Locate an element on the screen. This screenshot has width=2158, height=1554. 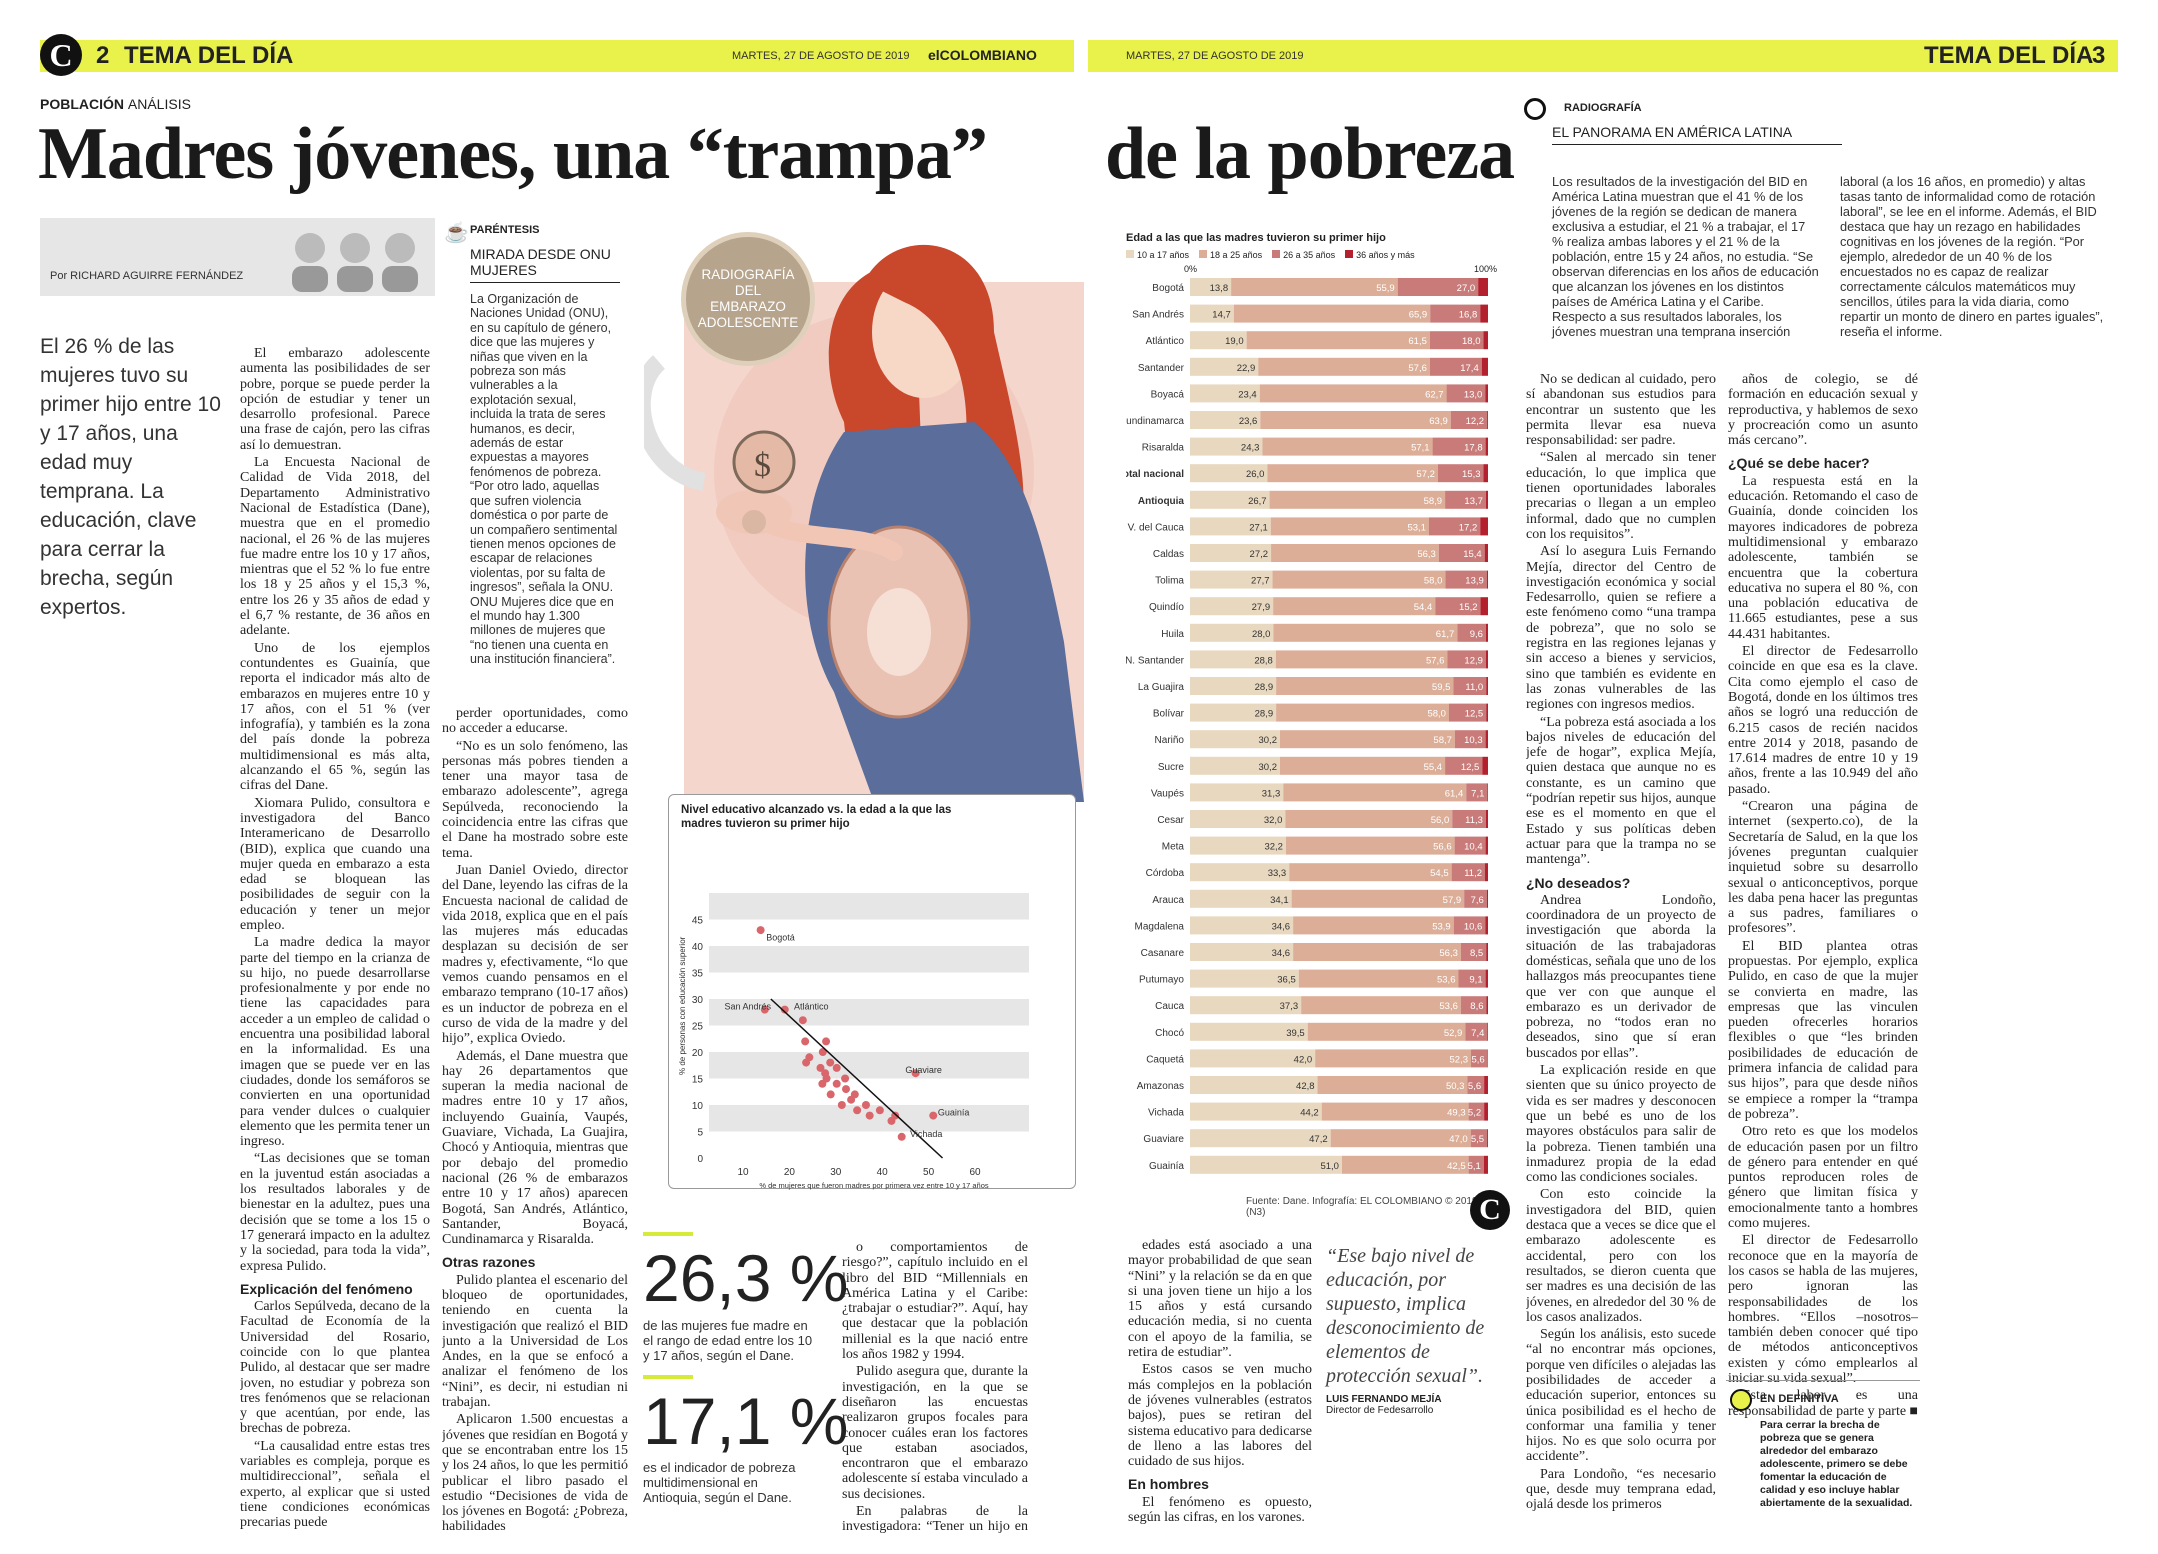
bar-value-label: 8,5 is located at coordinates (1476, 953).